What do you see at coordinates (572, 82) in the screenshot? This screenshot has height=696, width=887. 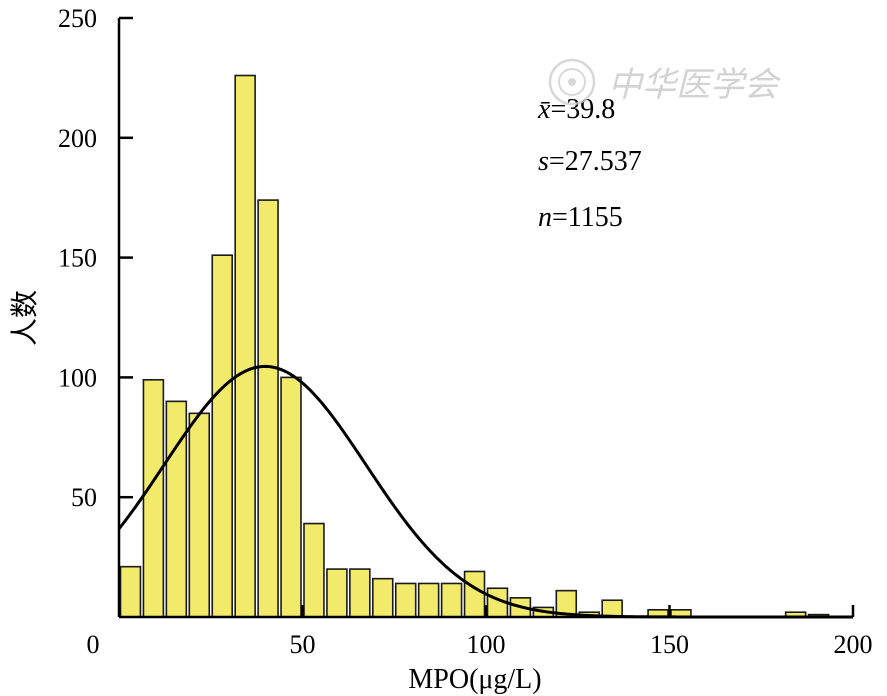 I see `watermark-seal-icon` at bounding box center [572, 82].